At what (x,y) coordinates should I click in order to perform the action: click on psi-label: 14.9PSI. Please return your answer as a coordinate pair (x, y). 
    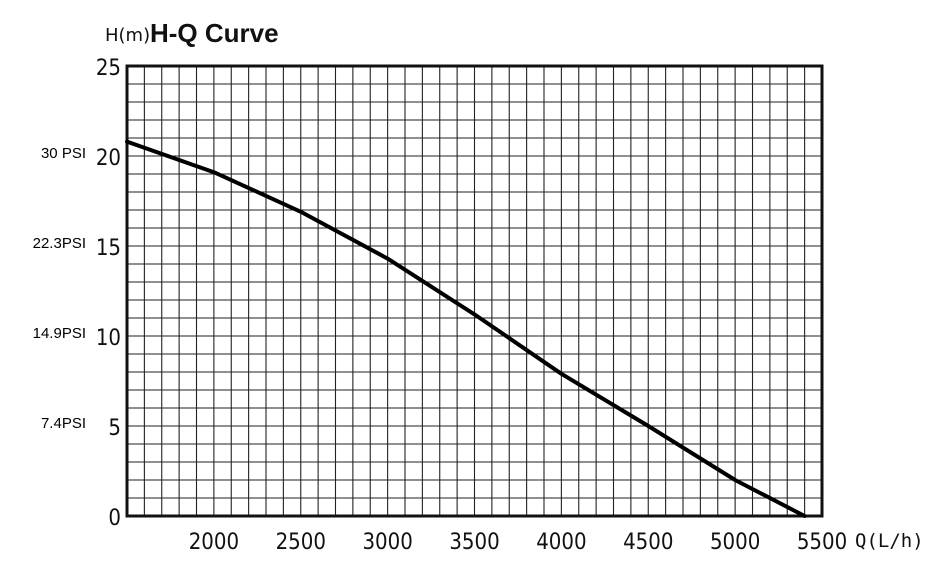
    Looking at the image, I should click on (59, 333).